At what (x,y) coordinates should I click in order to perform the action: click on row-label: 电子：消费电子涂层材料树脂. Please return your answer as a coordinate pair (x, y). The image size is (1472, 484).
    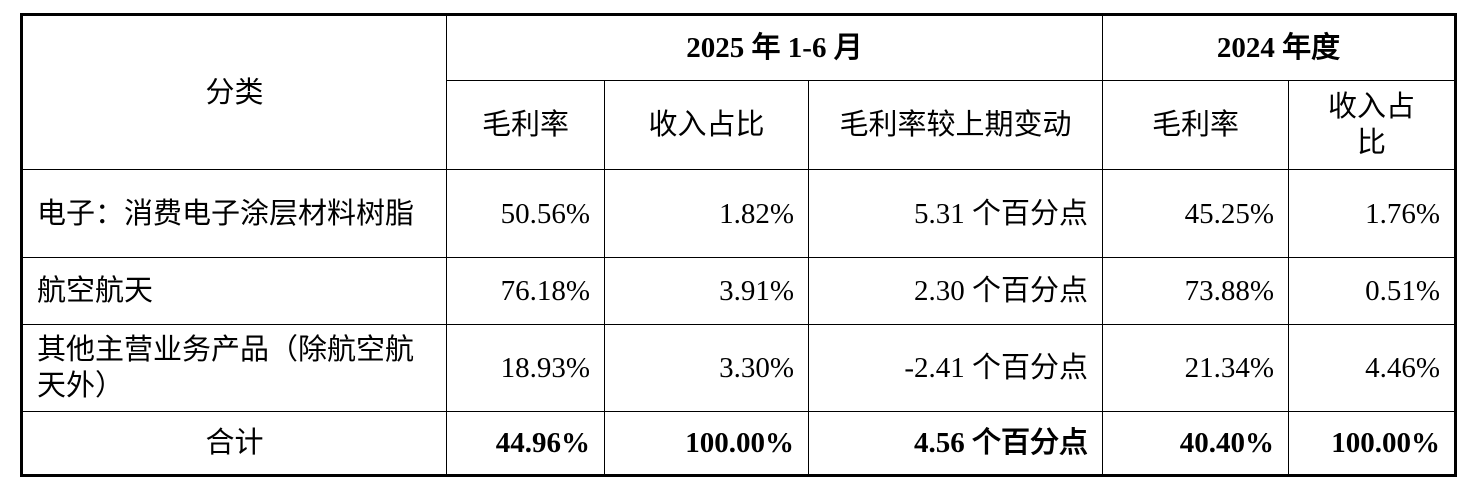
    Looking at the image, I should click on (234, 213).